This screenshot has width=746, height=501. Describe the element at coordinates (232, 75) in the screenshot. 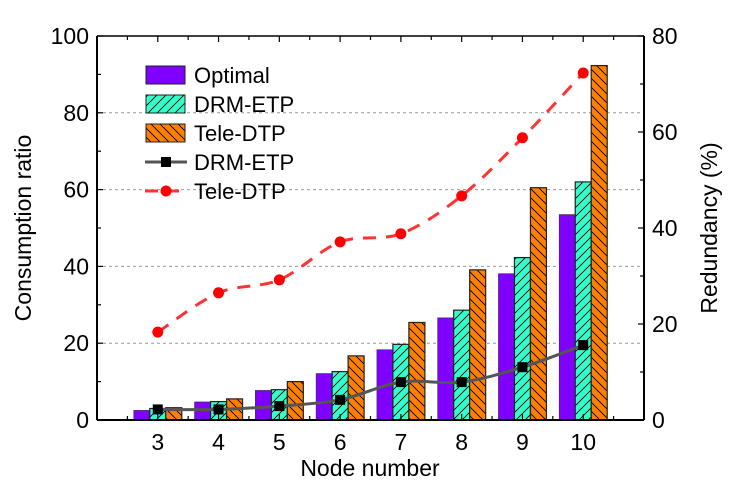

I see `legend-label-optimal: Optimal` at that location.